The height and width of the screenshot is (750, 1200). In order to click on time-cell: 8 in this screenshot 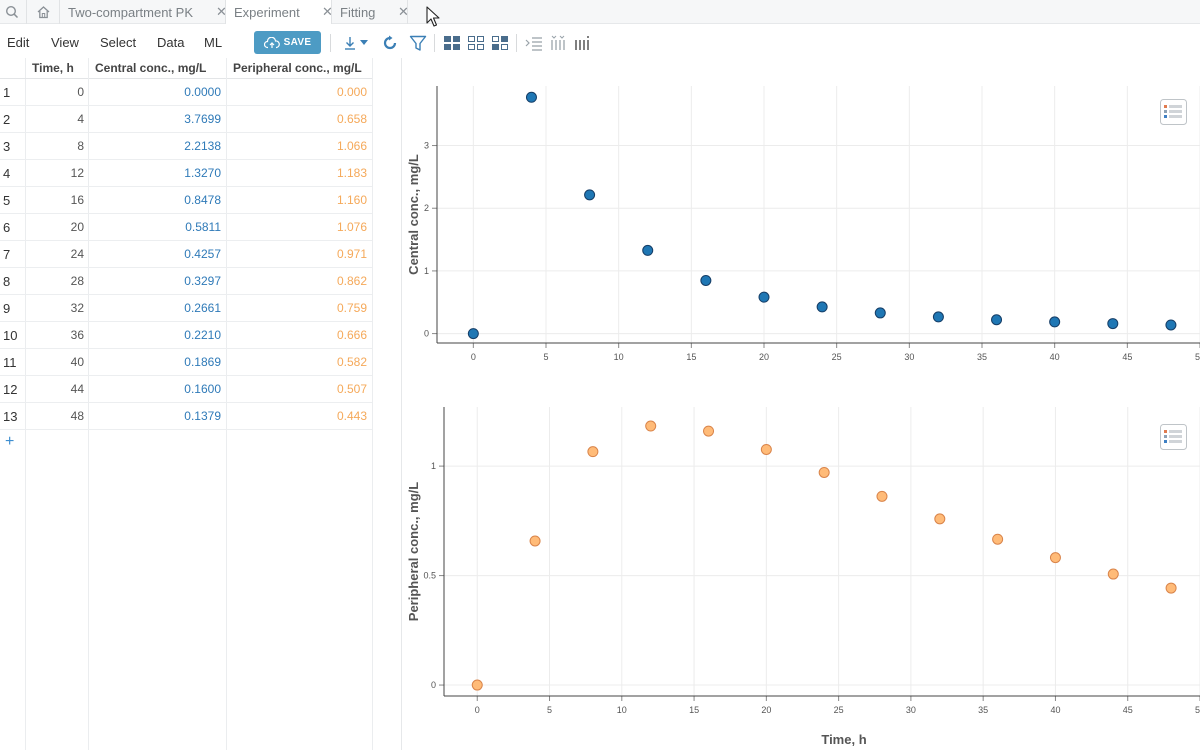, I will do `click(80, 146)`.